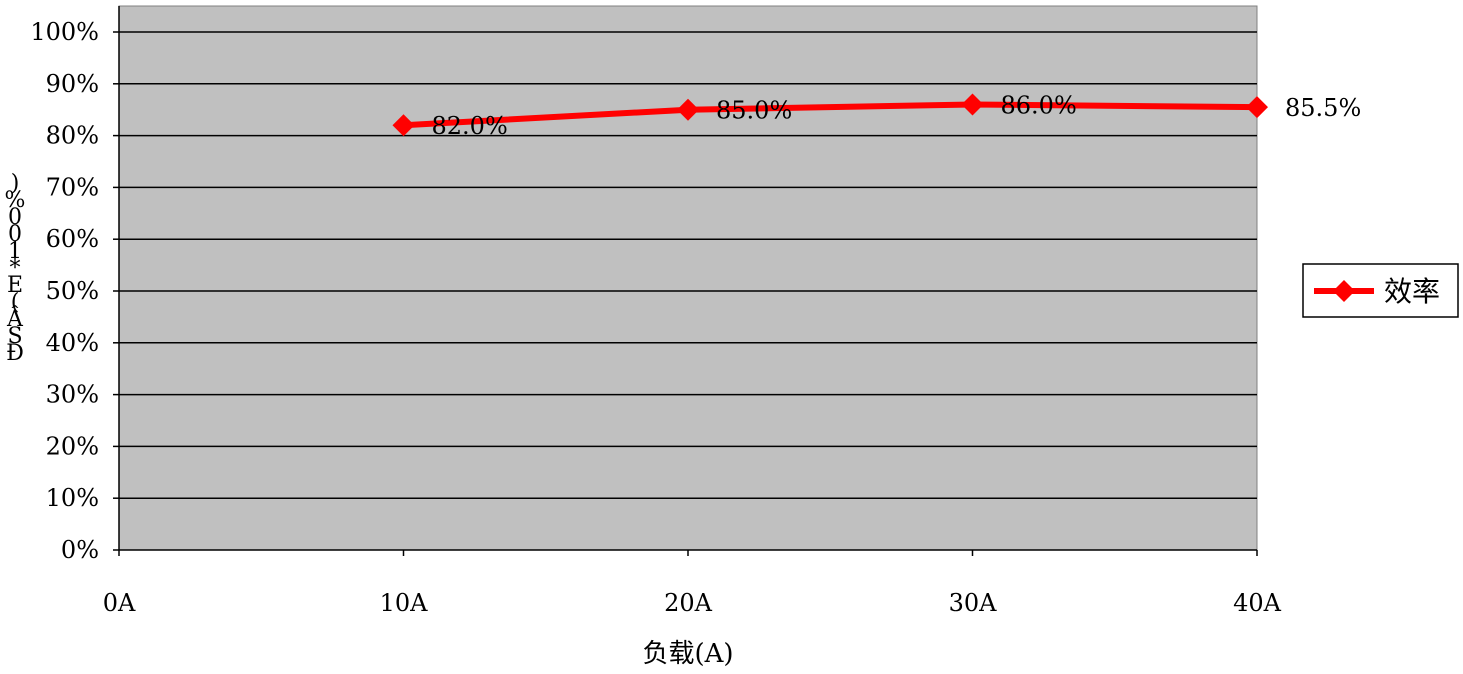 The image size is (1463, 674). Describe the element at coordinates (754, 111) in the screenshot. I see `data-label: 85.0%` at that location.